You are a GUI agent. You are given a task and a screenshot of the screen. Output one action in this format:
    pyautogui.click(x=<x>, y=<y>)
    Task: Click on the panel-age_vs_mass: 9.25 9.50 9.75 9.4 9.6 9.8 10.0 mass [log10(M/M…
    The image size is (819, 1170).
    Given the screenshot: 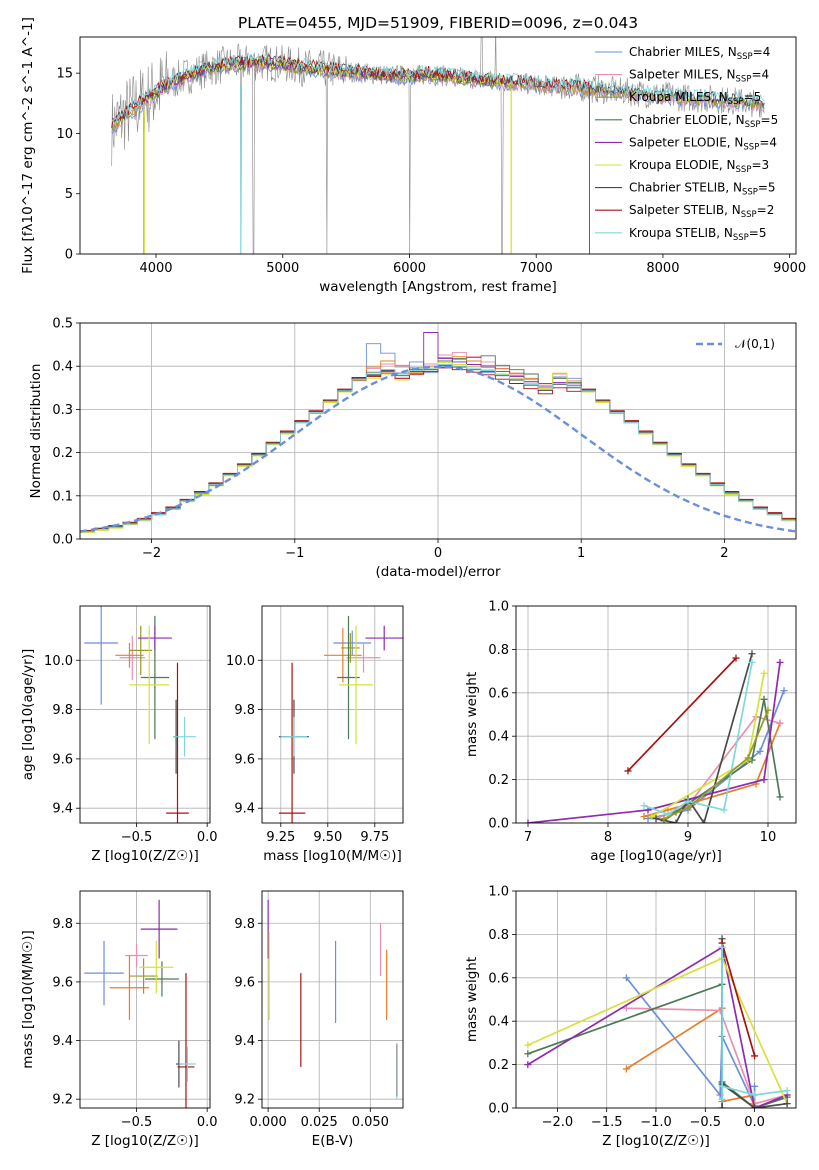 What is the action you would take?
    pyautogui.click(x=315, y=734)
    